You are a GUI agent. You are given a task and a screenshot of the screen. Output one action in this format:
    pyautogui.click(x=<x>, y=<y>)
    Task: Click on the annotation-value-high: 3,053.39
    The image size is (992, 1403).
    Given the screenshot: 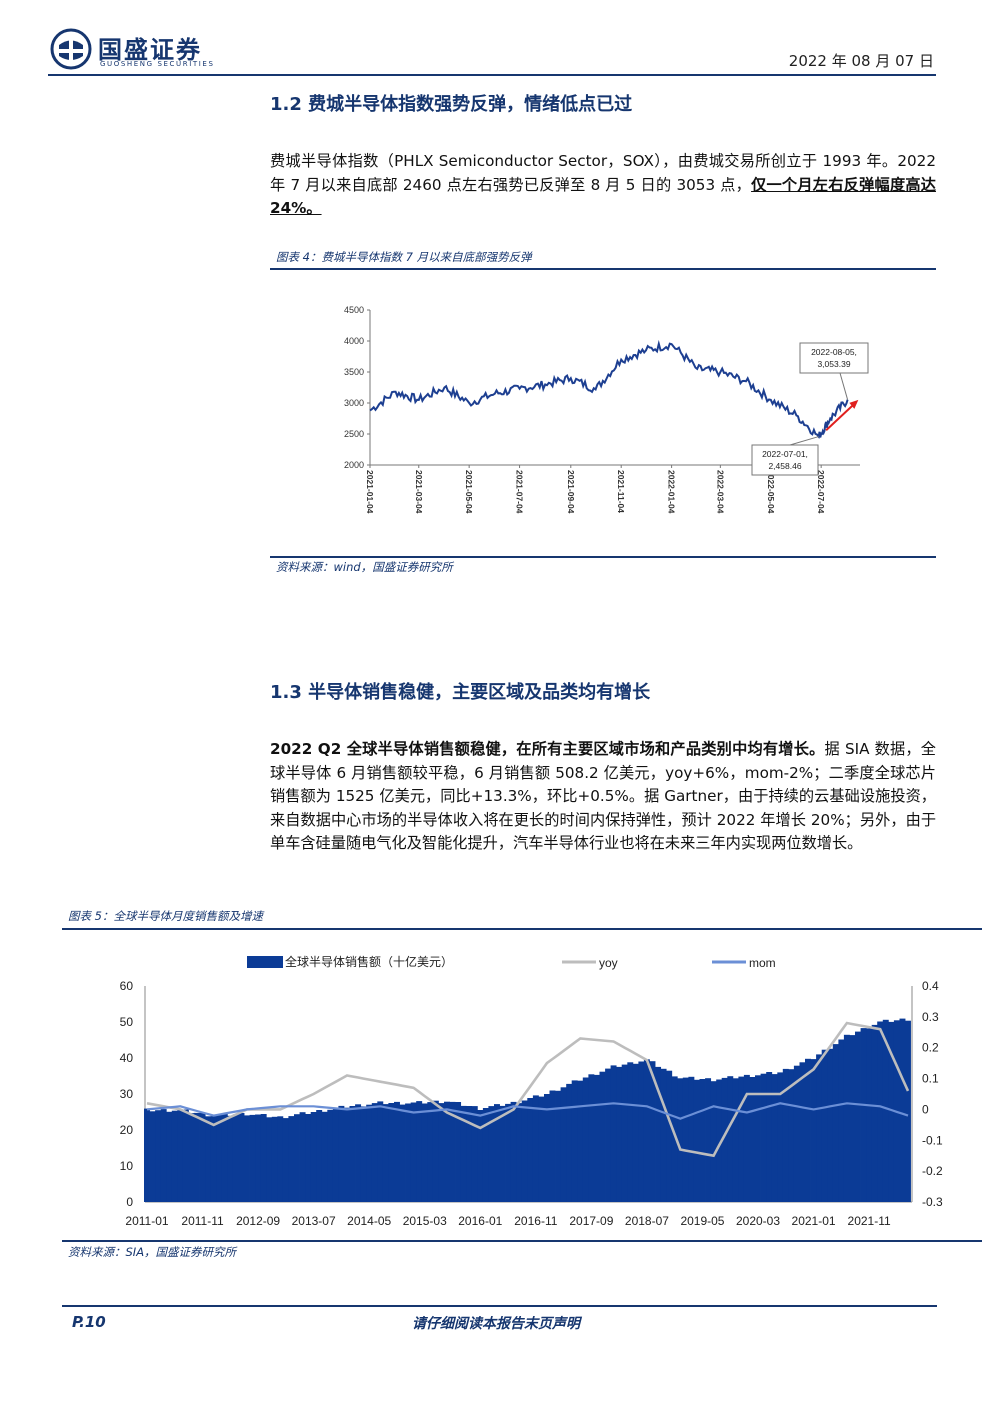 What is the action you would take?
    pyautogui.click(x=833, y=364)
    